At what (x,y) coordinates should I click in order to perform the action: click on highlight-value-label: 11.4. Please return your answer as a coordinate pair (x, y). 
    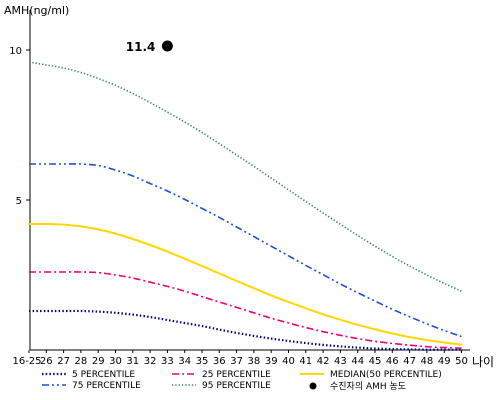
    Looking at the image, I should click on (141, 47).